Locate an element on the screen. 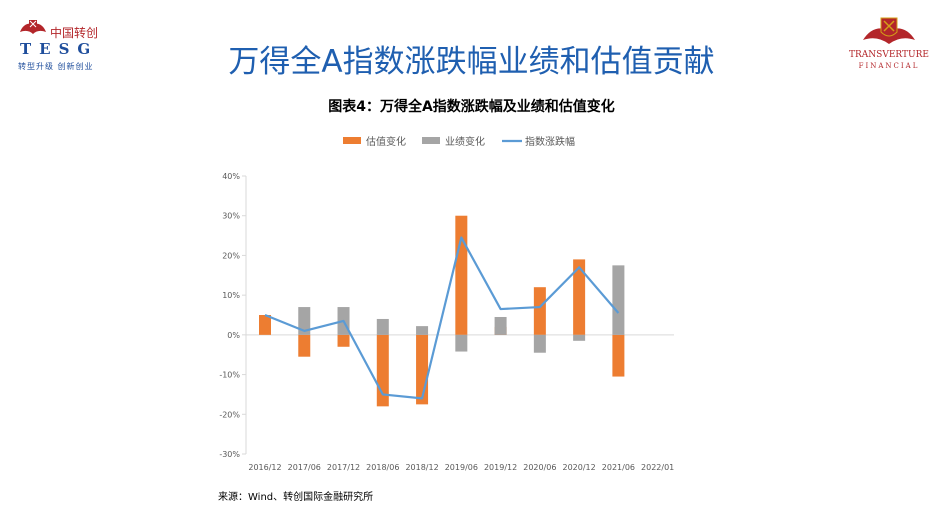 Image resolution: width=943 pixels, height=518 pixels. logo-right-sub: FINANCIAL is located at coordinates (889, 66).